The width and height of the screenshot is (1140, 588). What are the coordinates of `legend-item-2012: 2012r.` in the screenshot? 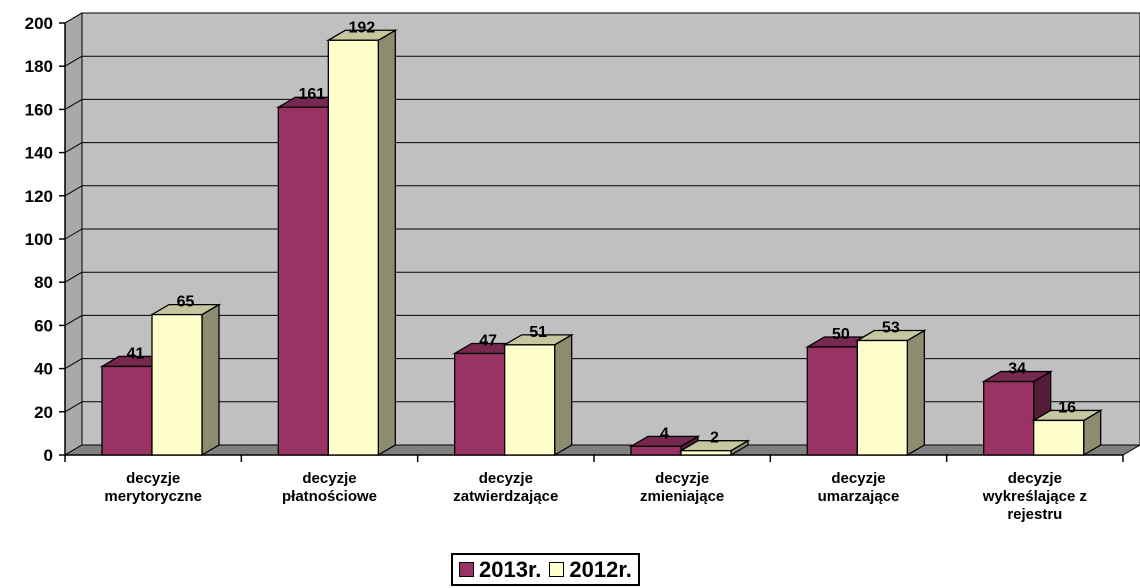 It's located at (590, 569).